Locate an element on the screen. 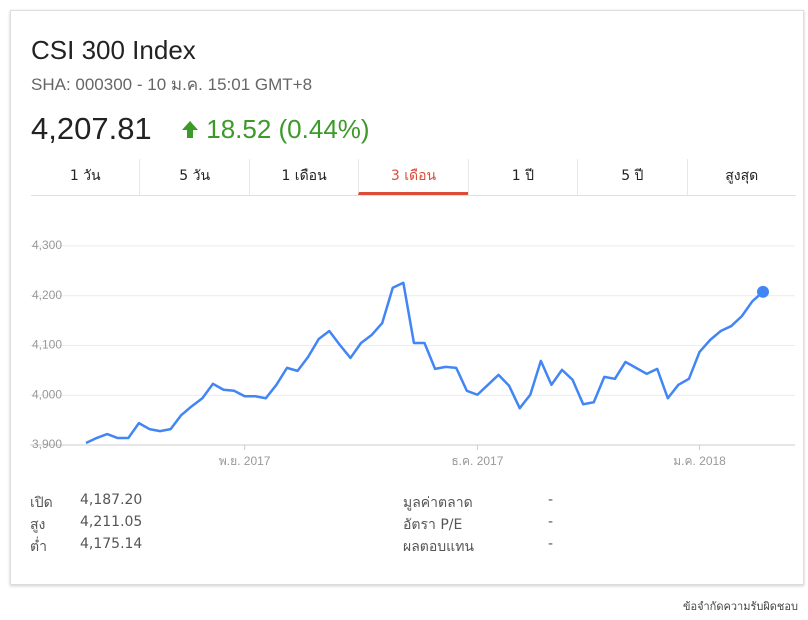  price: 4,207.81 is located at coordinates (91, 128).